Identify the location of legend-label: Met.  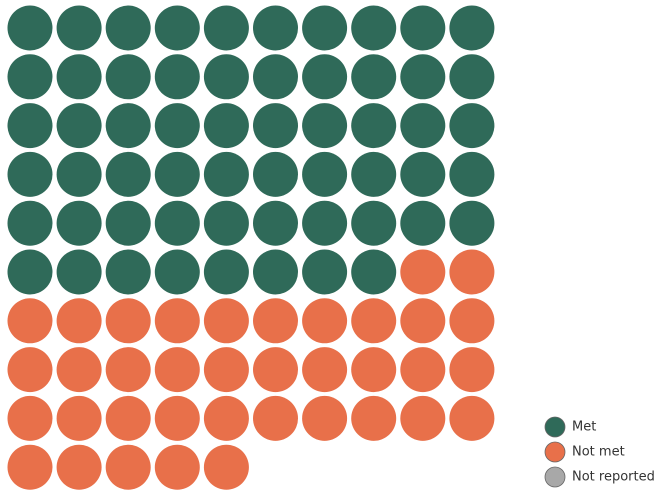
(584, 427).